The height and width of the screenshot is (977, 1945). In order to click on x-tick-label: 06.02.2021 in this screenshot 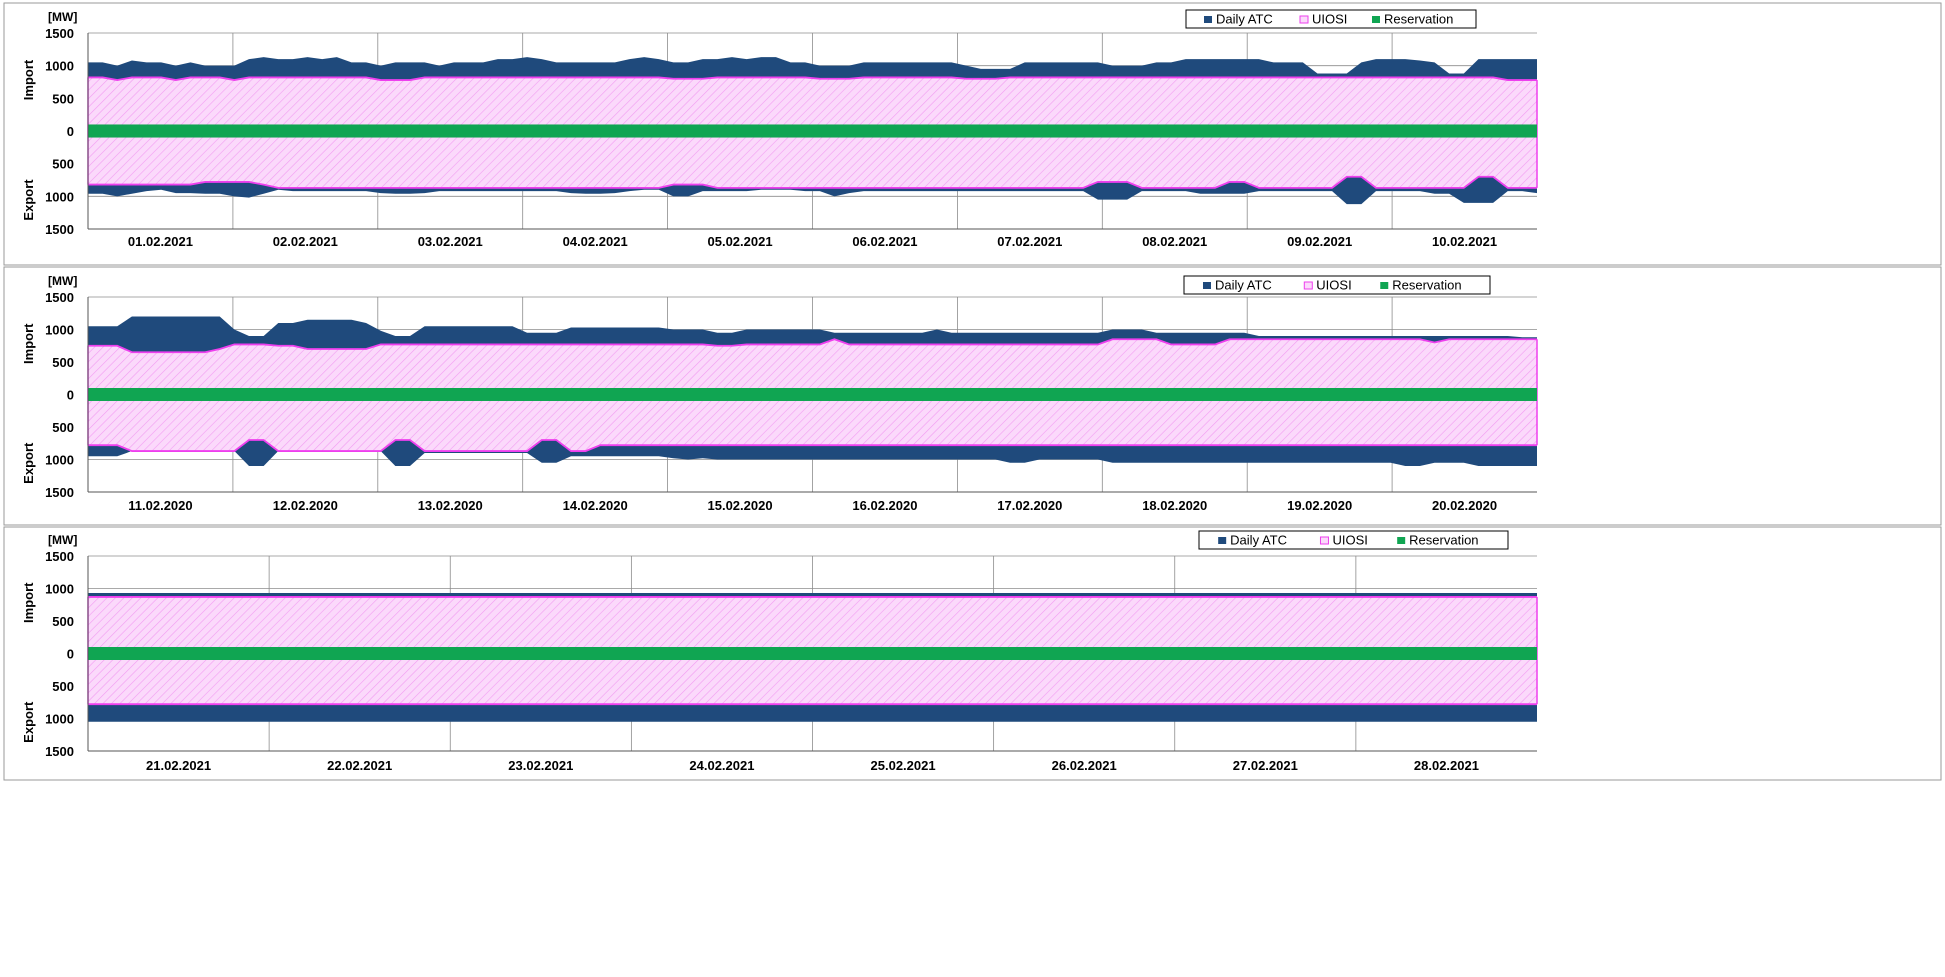, I will do `click(884, 241)`.